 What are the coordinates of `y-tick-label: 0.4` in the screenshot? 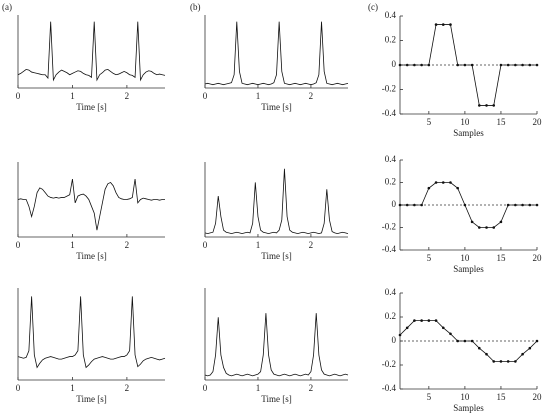 It's located at (391, 292).